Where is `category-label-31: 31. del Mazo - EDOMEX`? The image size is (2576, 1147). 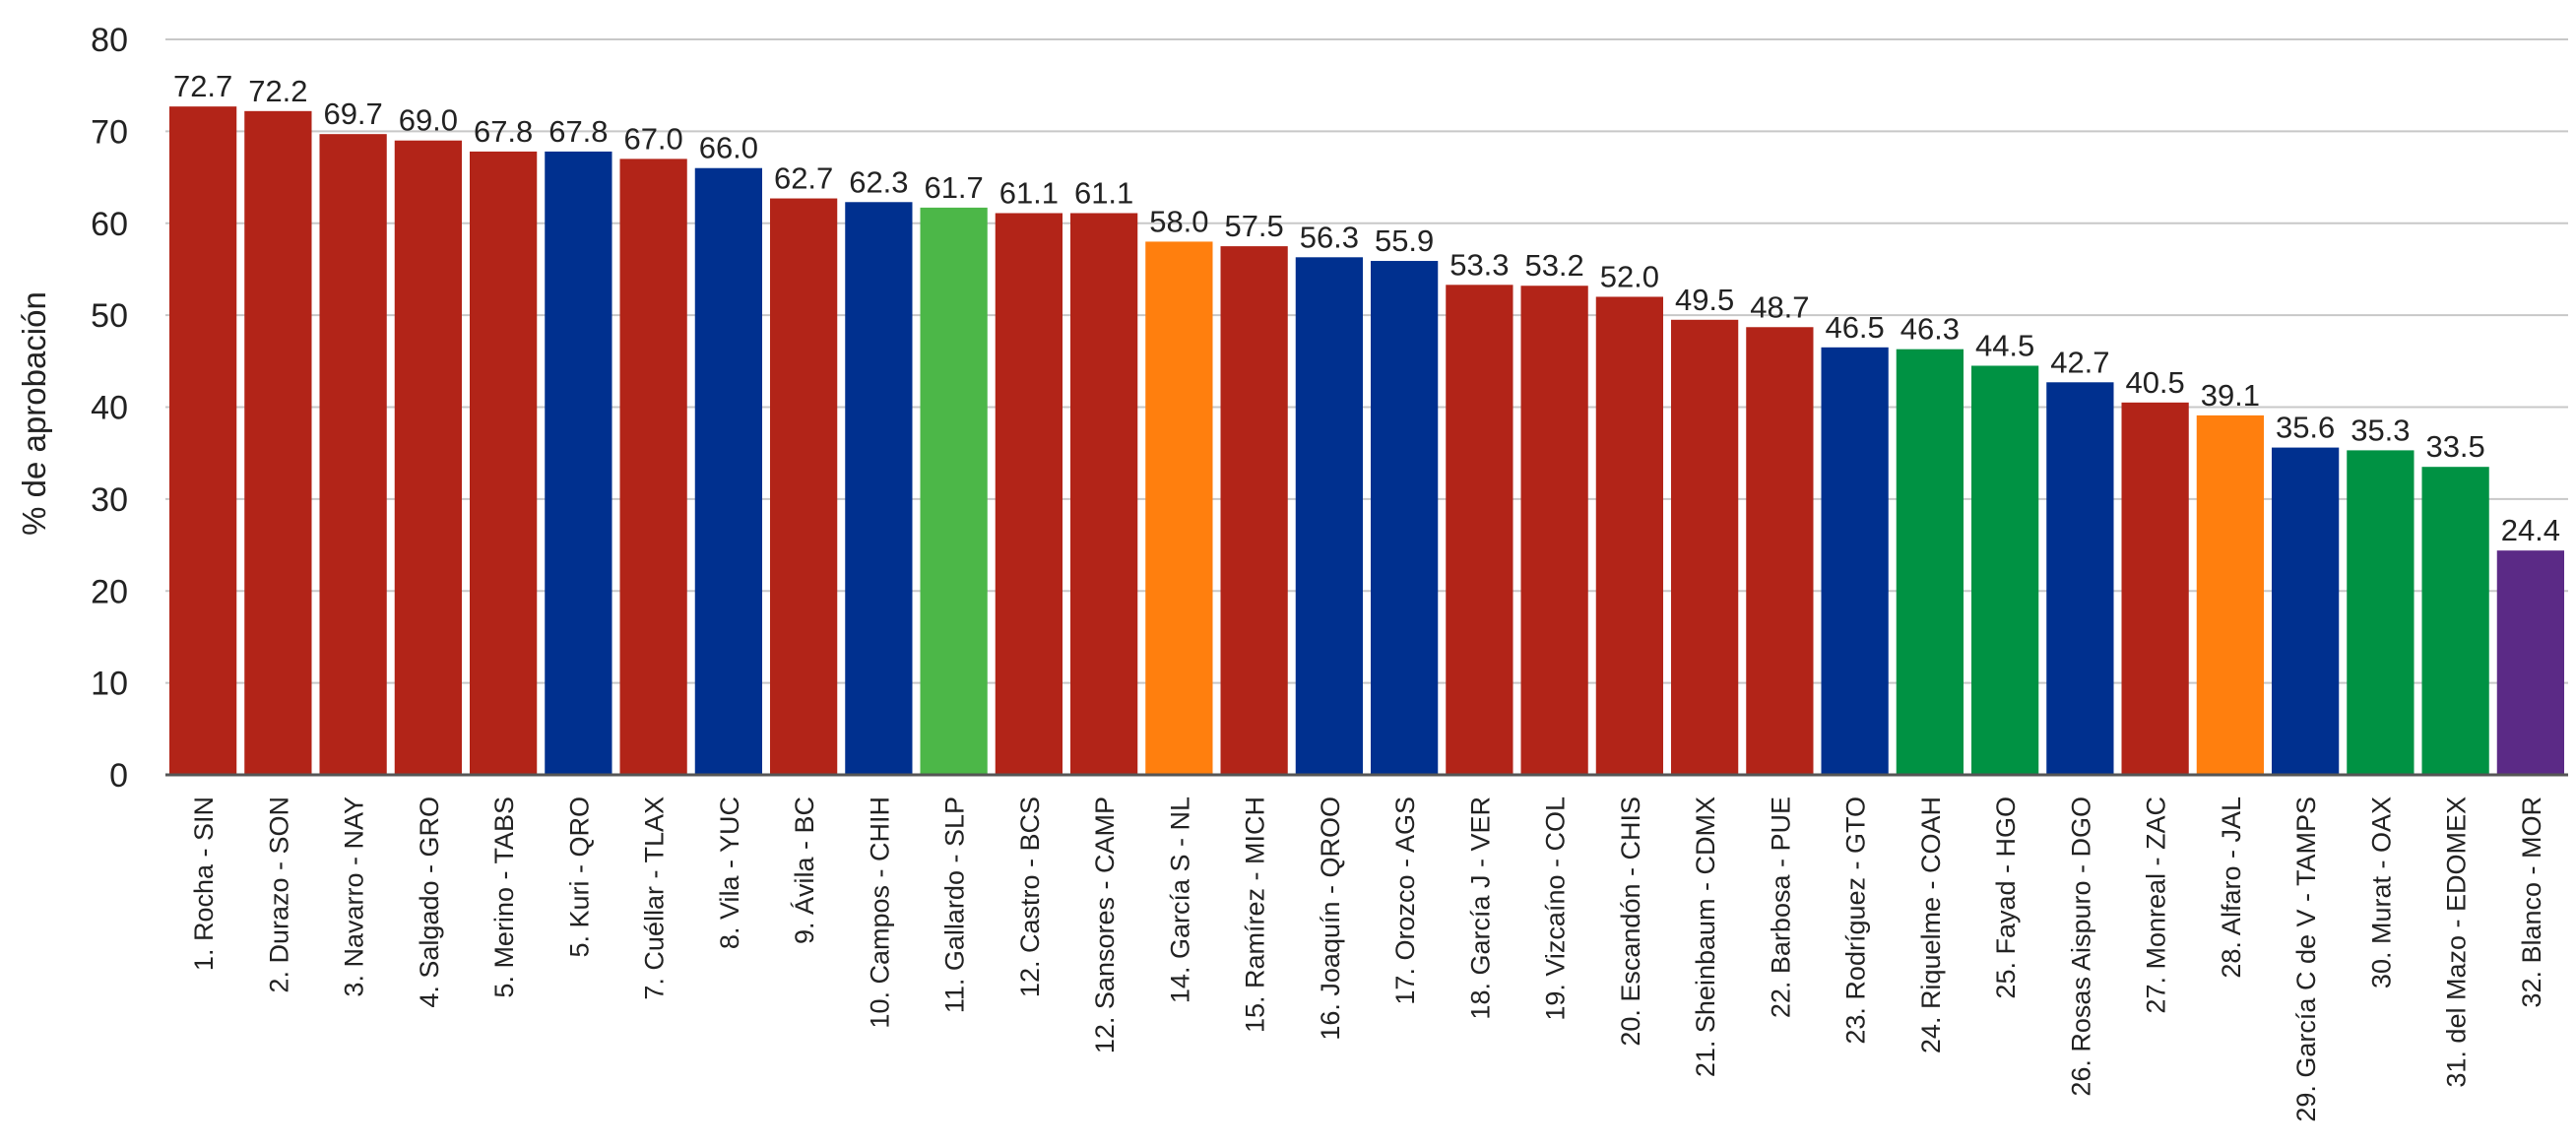
category-label-31: 31. del Mazo - EDOMEX is located at coordinates (2457, 943).